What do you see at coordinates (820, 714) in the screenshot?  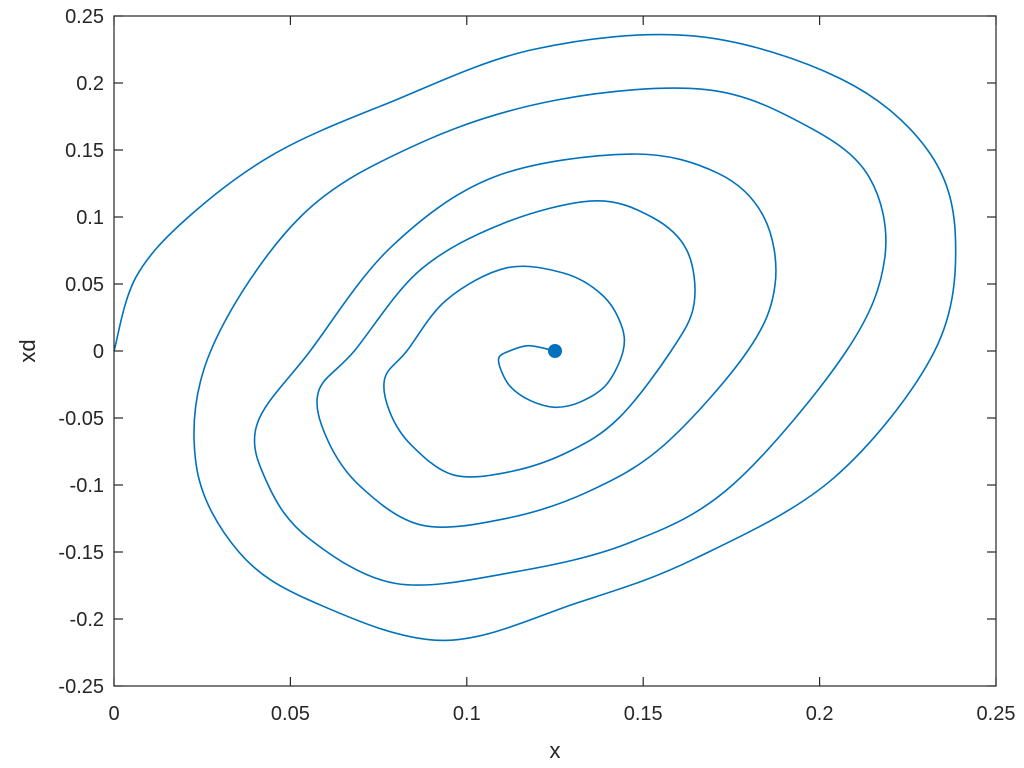 I see `x-tick-label: 0.2` at bounding box center [820, 714].